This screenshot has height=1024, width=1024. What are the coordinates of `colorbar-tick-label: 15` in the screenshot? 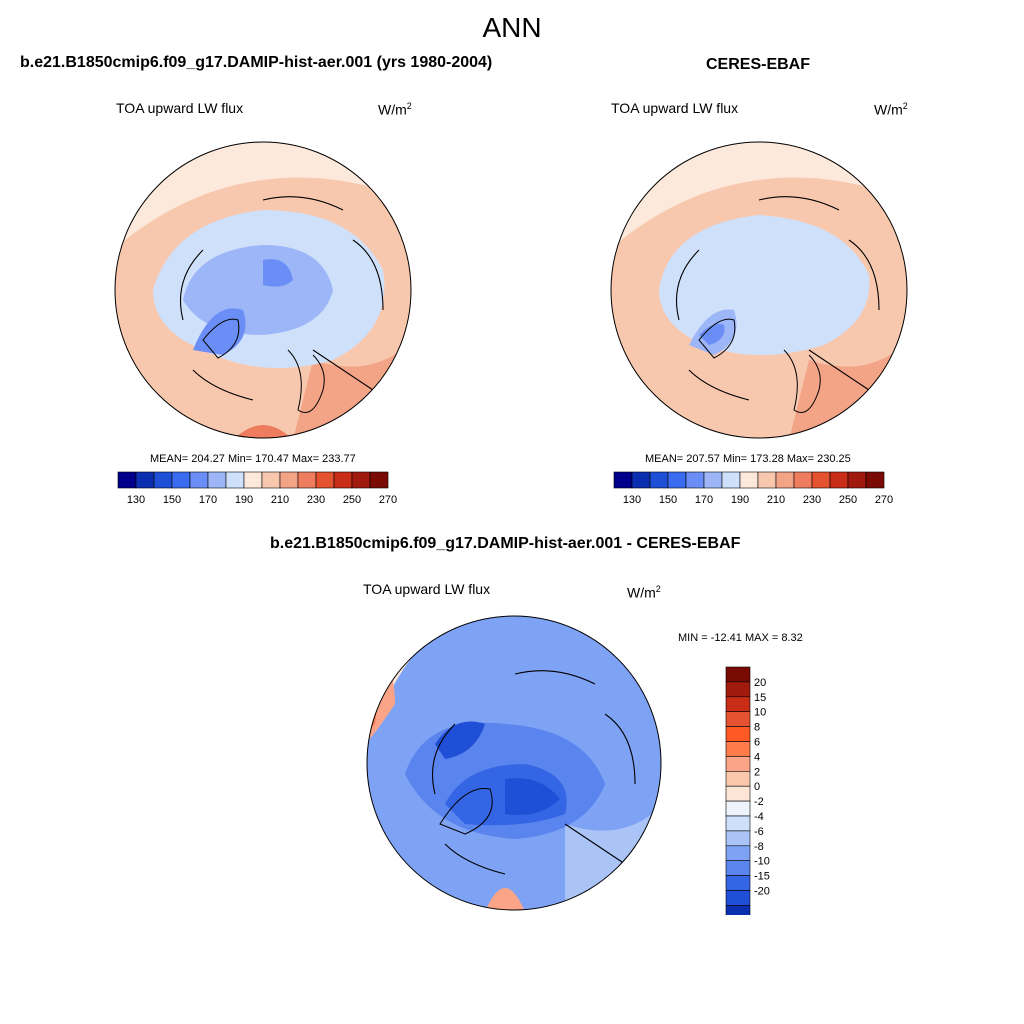 It's located at (760, 698).